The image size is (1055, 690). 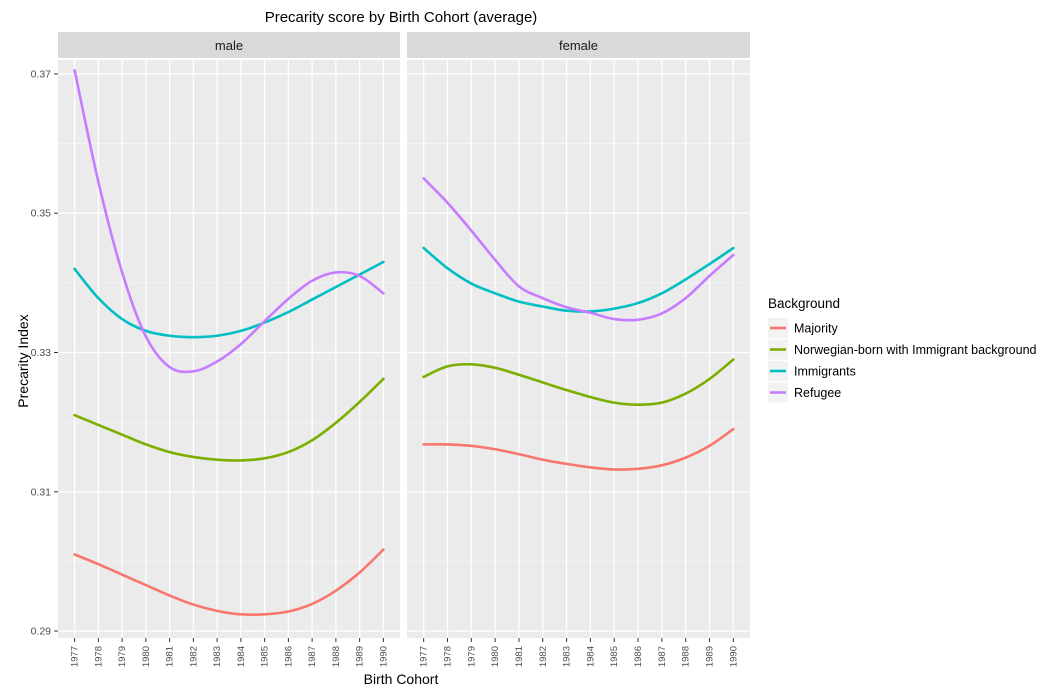 I want to click on legend-label: Refugee, so click(x=817, y=393).